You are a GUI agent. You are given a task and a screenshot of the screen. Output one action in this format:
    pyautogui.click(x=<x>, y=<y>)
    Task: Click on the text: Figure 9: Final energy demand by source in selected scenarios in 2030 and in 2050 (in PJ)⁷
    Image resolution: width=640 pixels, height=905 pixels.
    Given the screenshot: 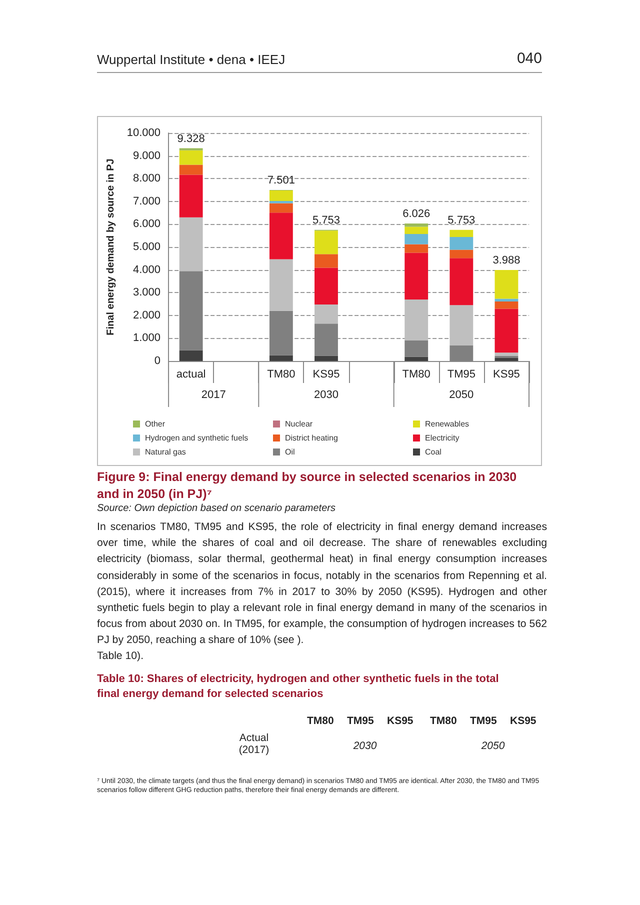 What is the action you would take?
    pyautogui.click(x=307, y=486)
    